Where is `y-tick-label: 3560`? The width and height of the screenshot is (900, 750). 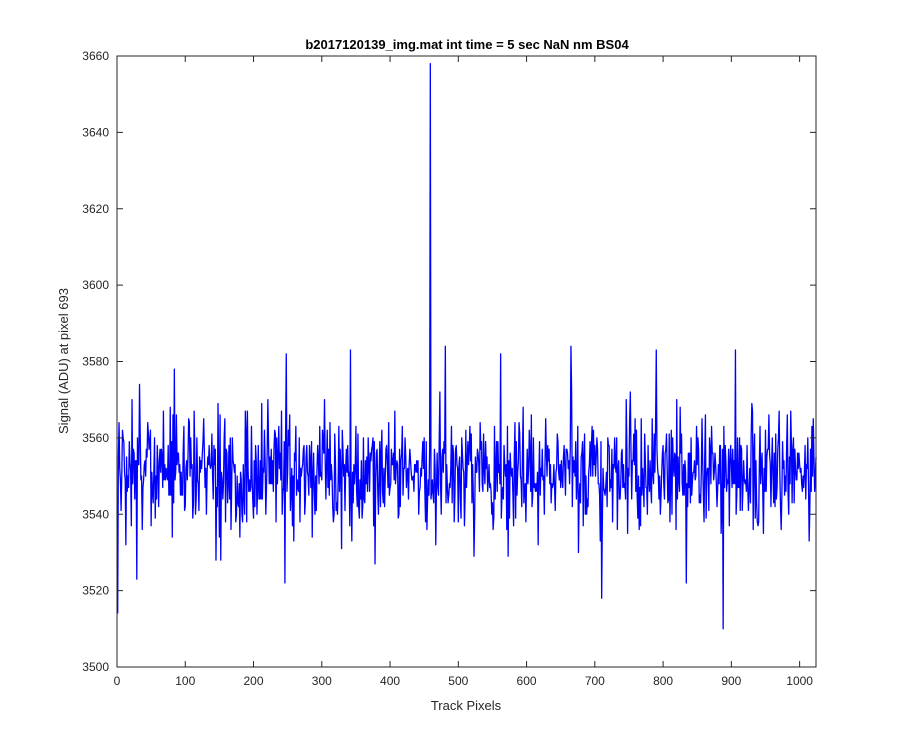
y-tick-label: 3560 is located at coordinates (95, 438).